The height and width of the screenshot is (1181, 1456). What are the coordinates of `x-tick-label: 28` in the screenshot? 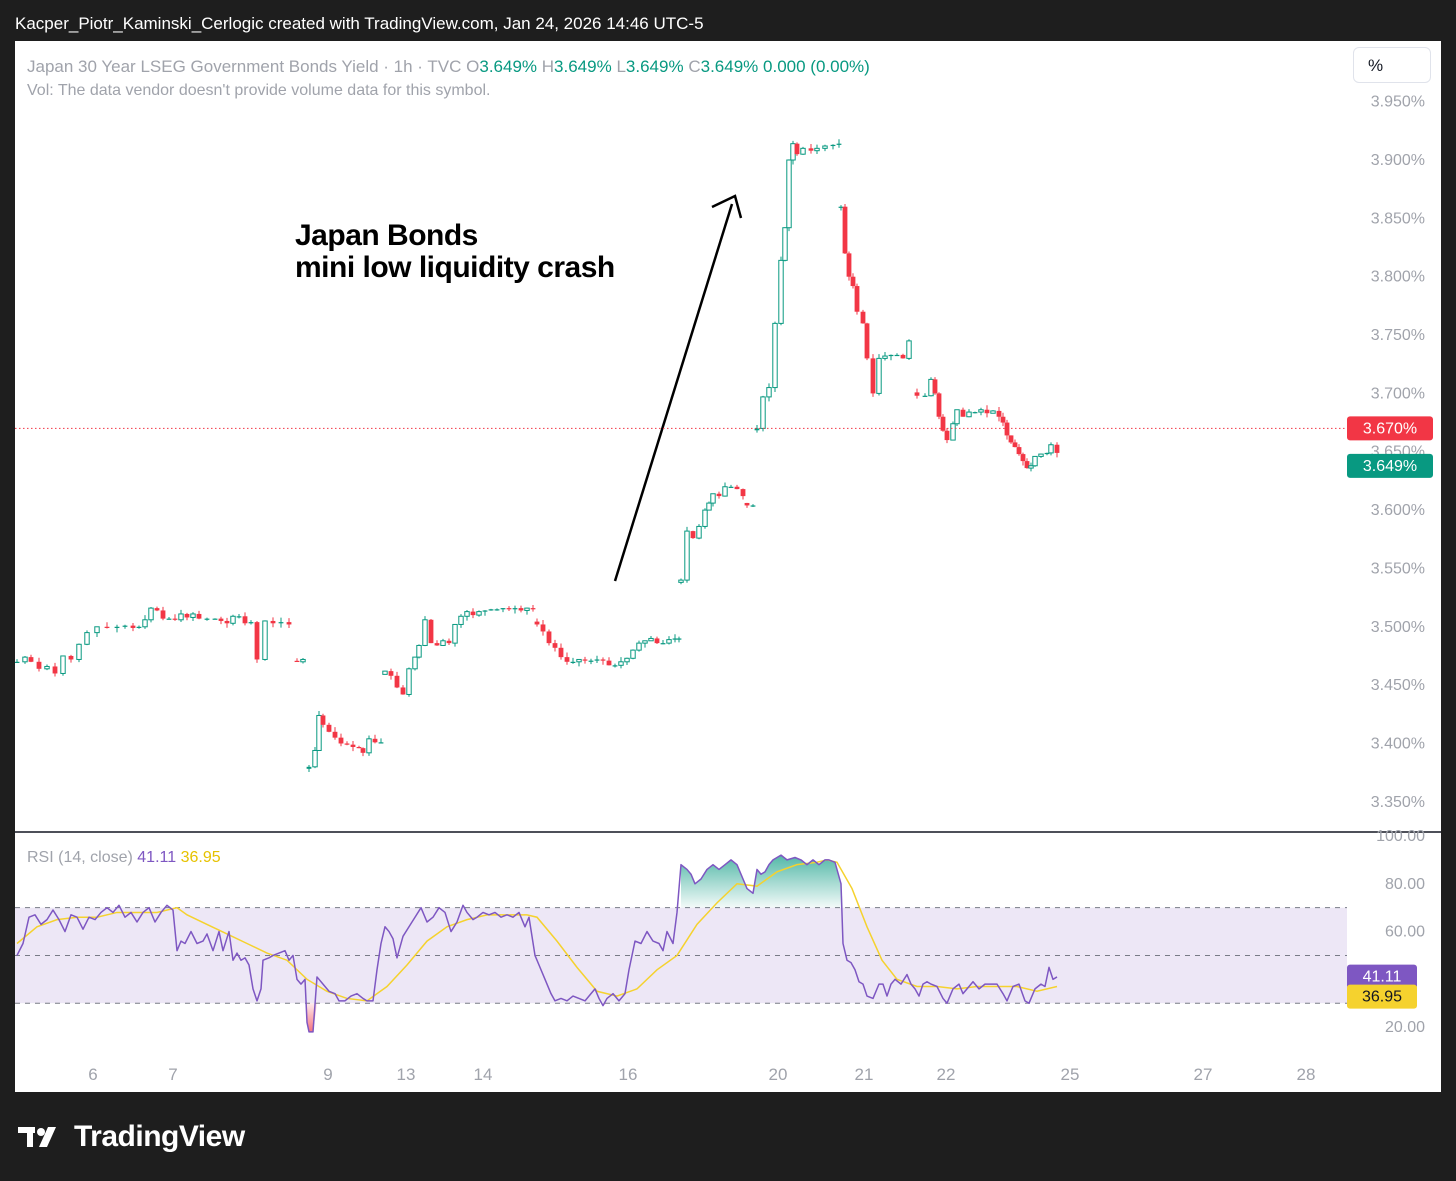 It's located at (1306, 1074).